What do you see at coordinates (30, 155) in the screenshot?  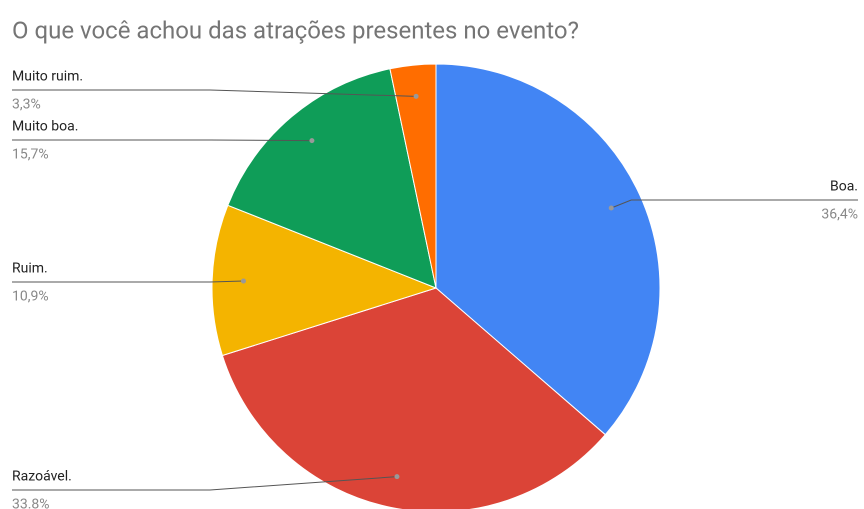 I see `slice-value-label: 15,7%` at bounding box center [30, 155].